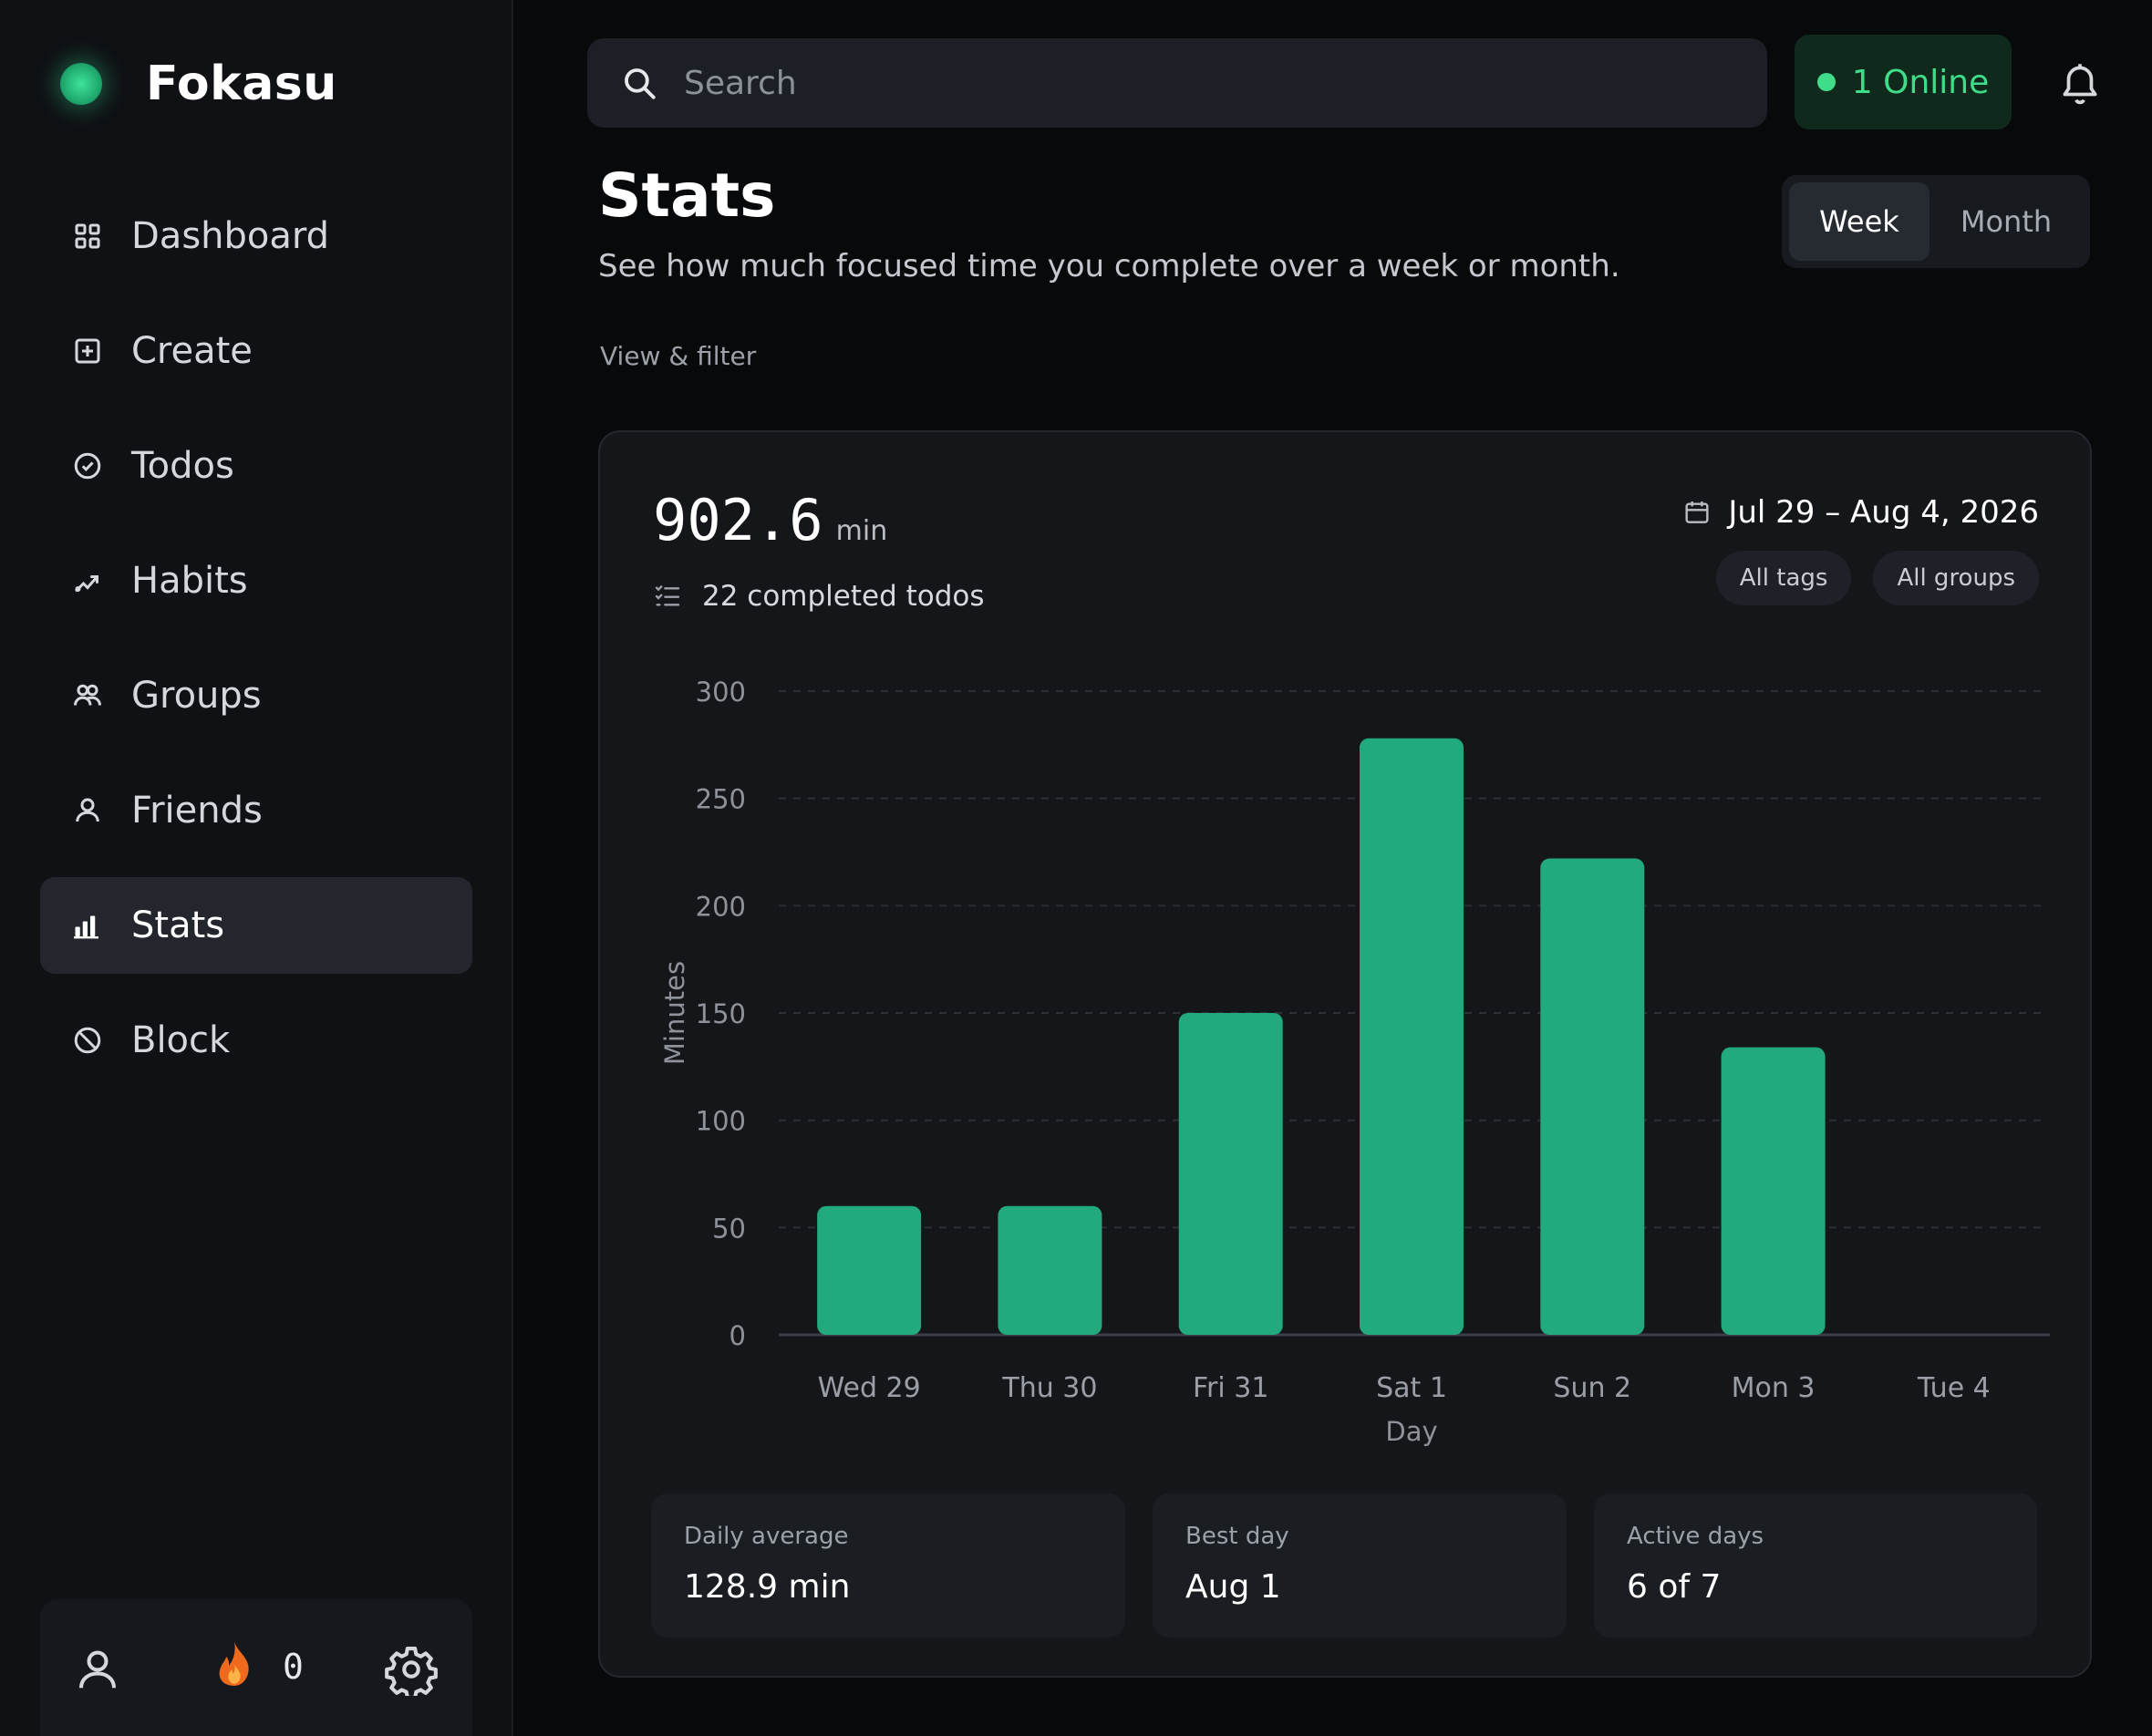 This screenshot has width=2152, height=1736. I want to click on brand-name: Fokasu, so click(241, 84).